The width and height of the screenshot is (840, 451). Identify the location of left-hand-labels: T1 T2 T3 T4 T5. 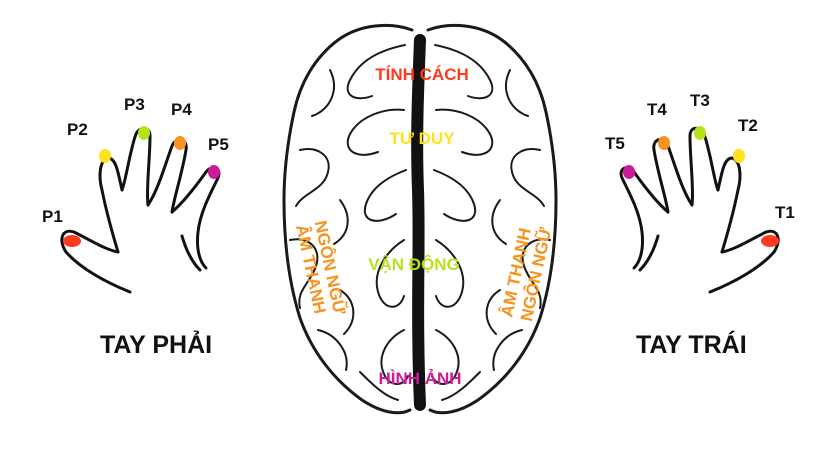
(700, 156).